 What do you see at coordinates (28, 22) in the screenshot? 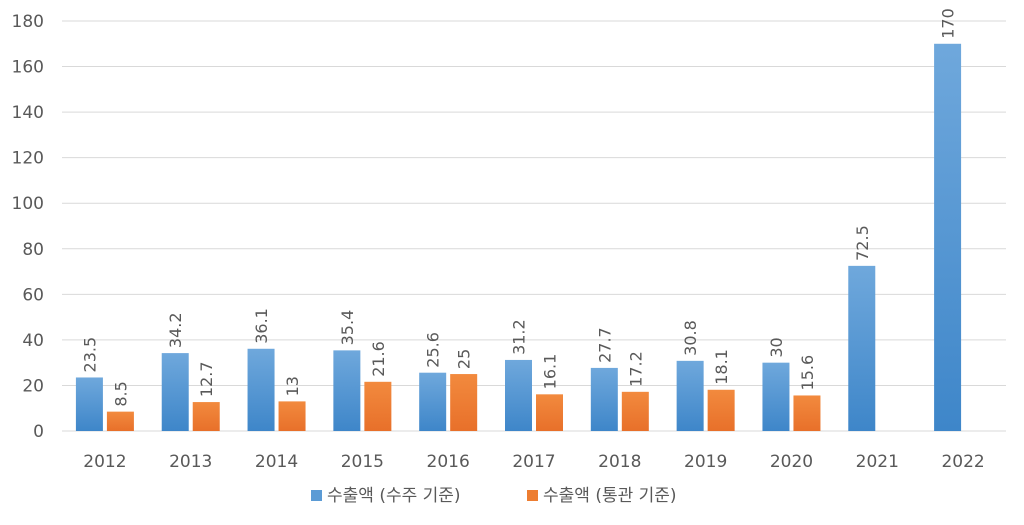
I see `y-tick-label: 180` at bounding box center [28, 22].